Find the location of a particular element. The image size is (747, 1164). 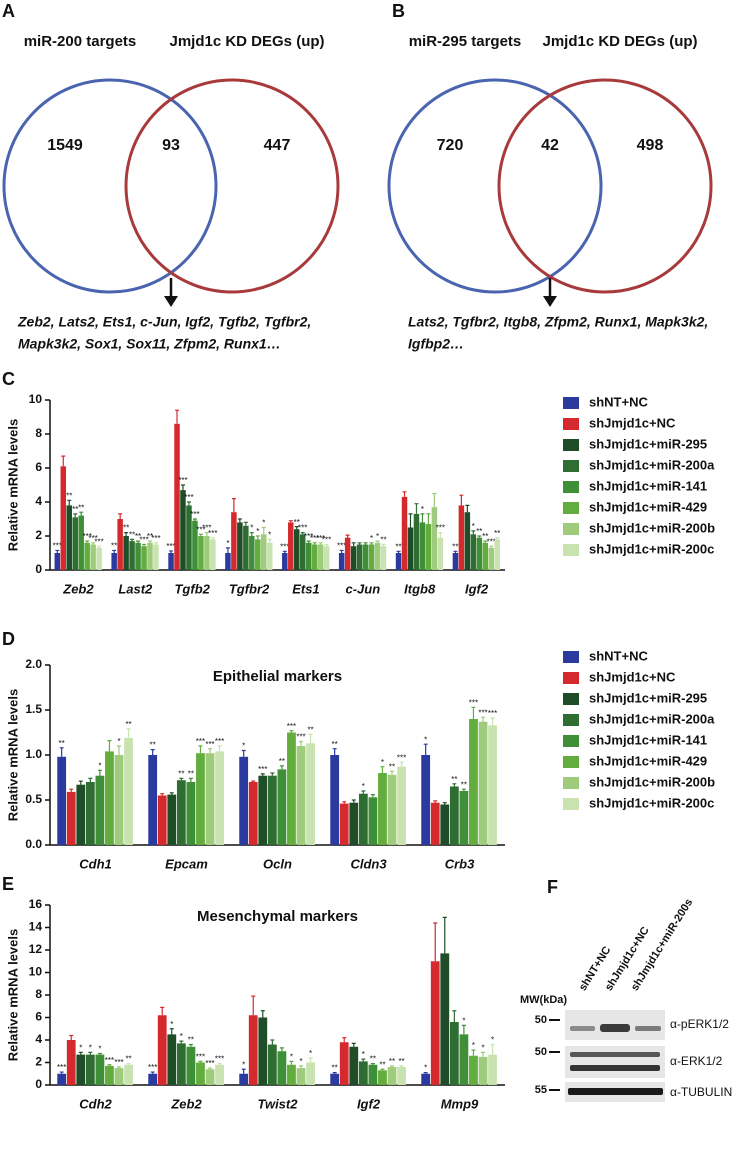

y-tick-label: 8 is located at coordinates (38, 994).